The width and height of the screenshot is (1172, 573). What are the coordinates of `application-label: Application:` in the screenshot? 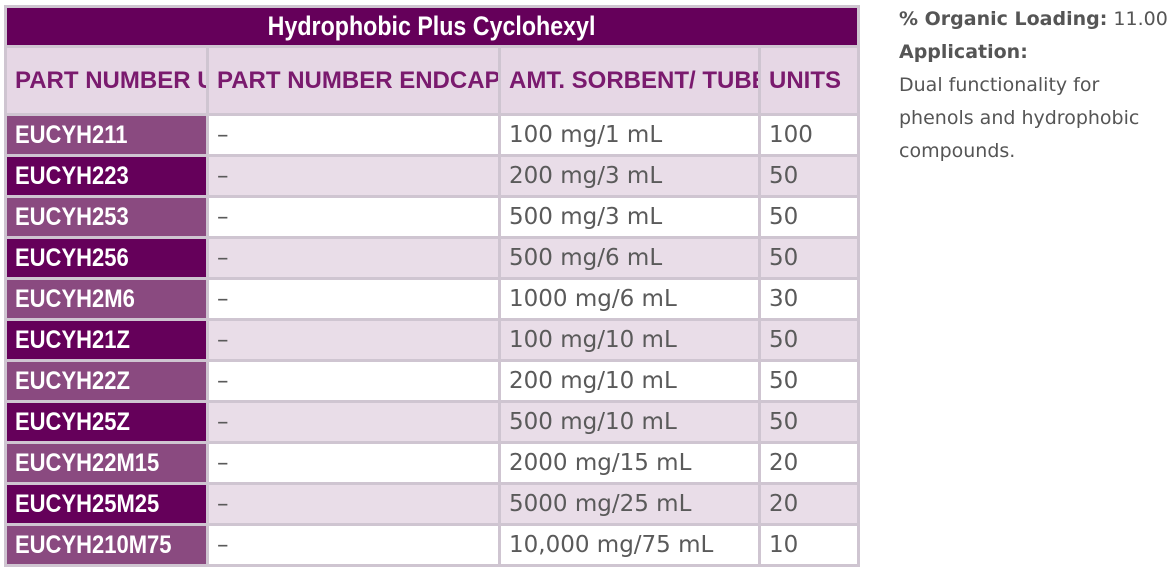 It's located at (963, 52).